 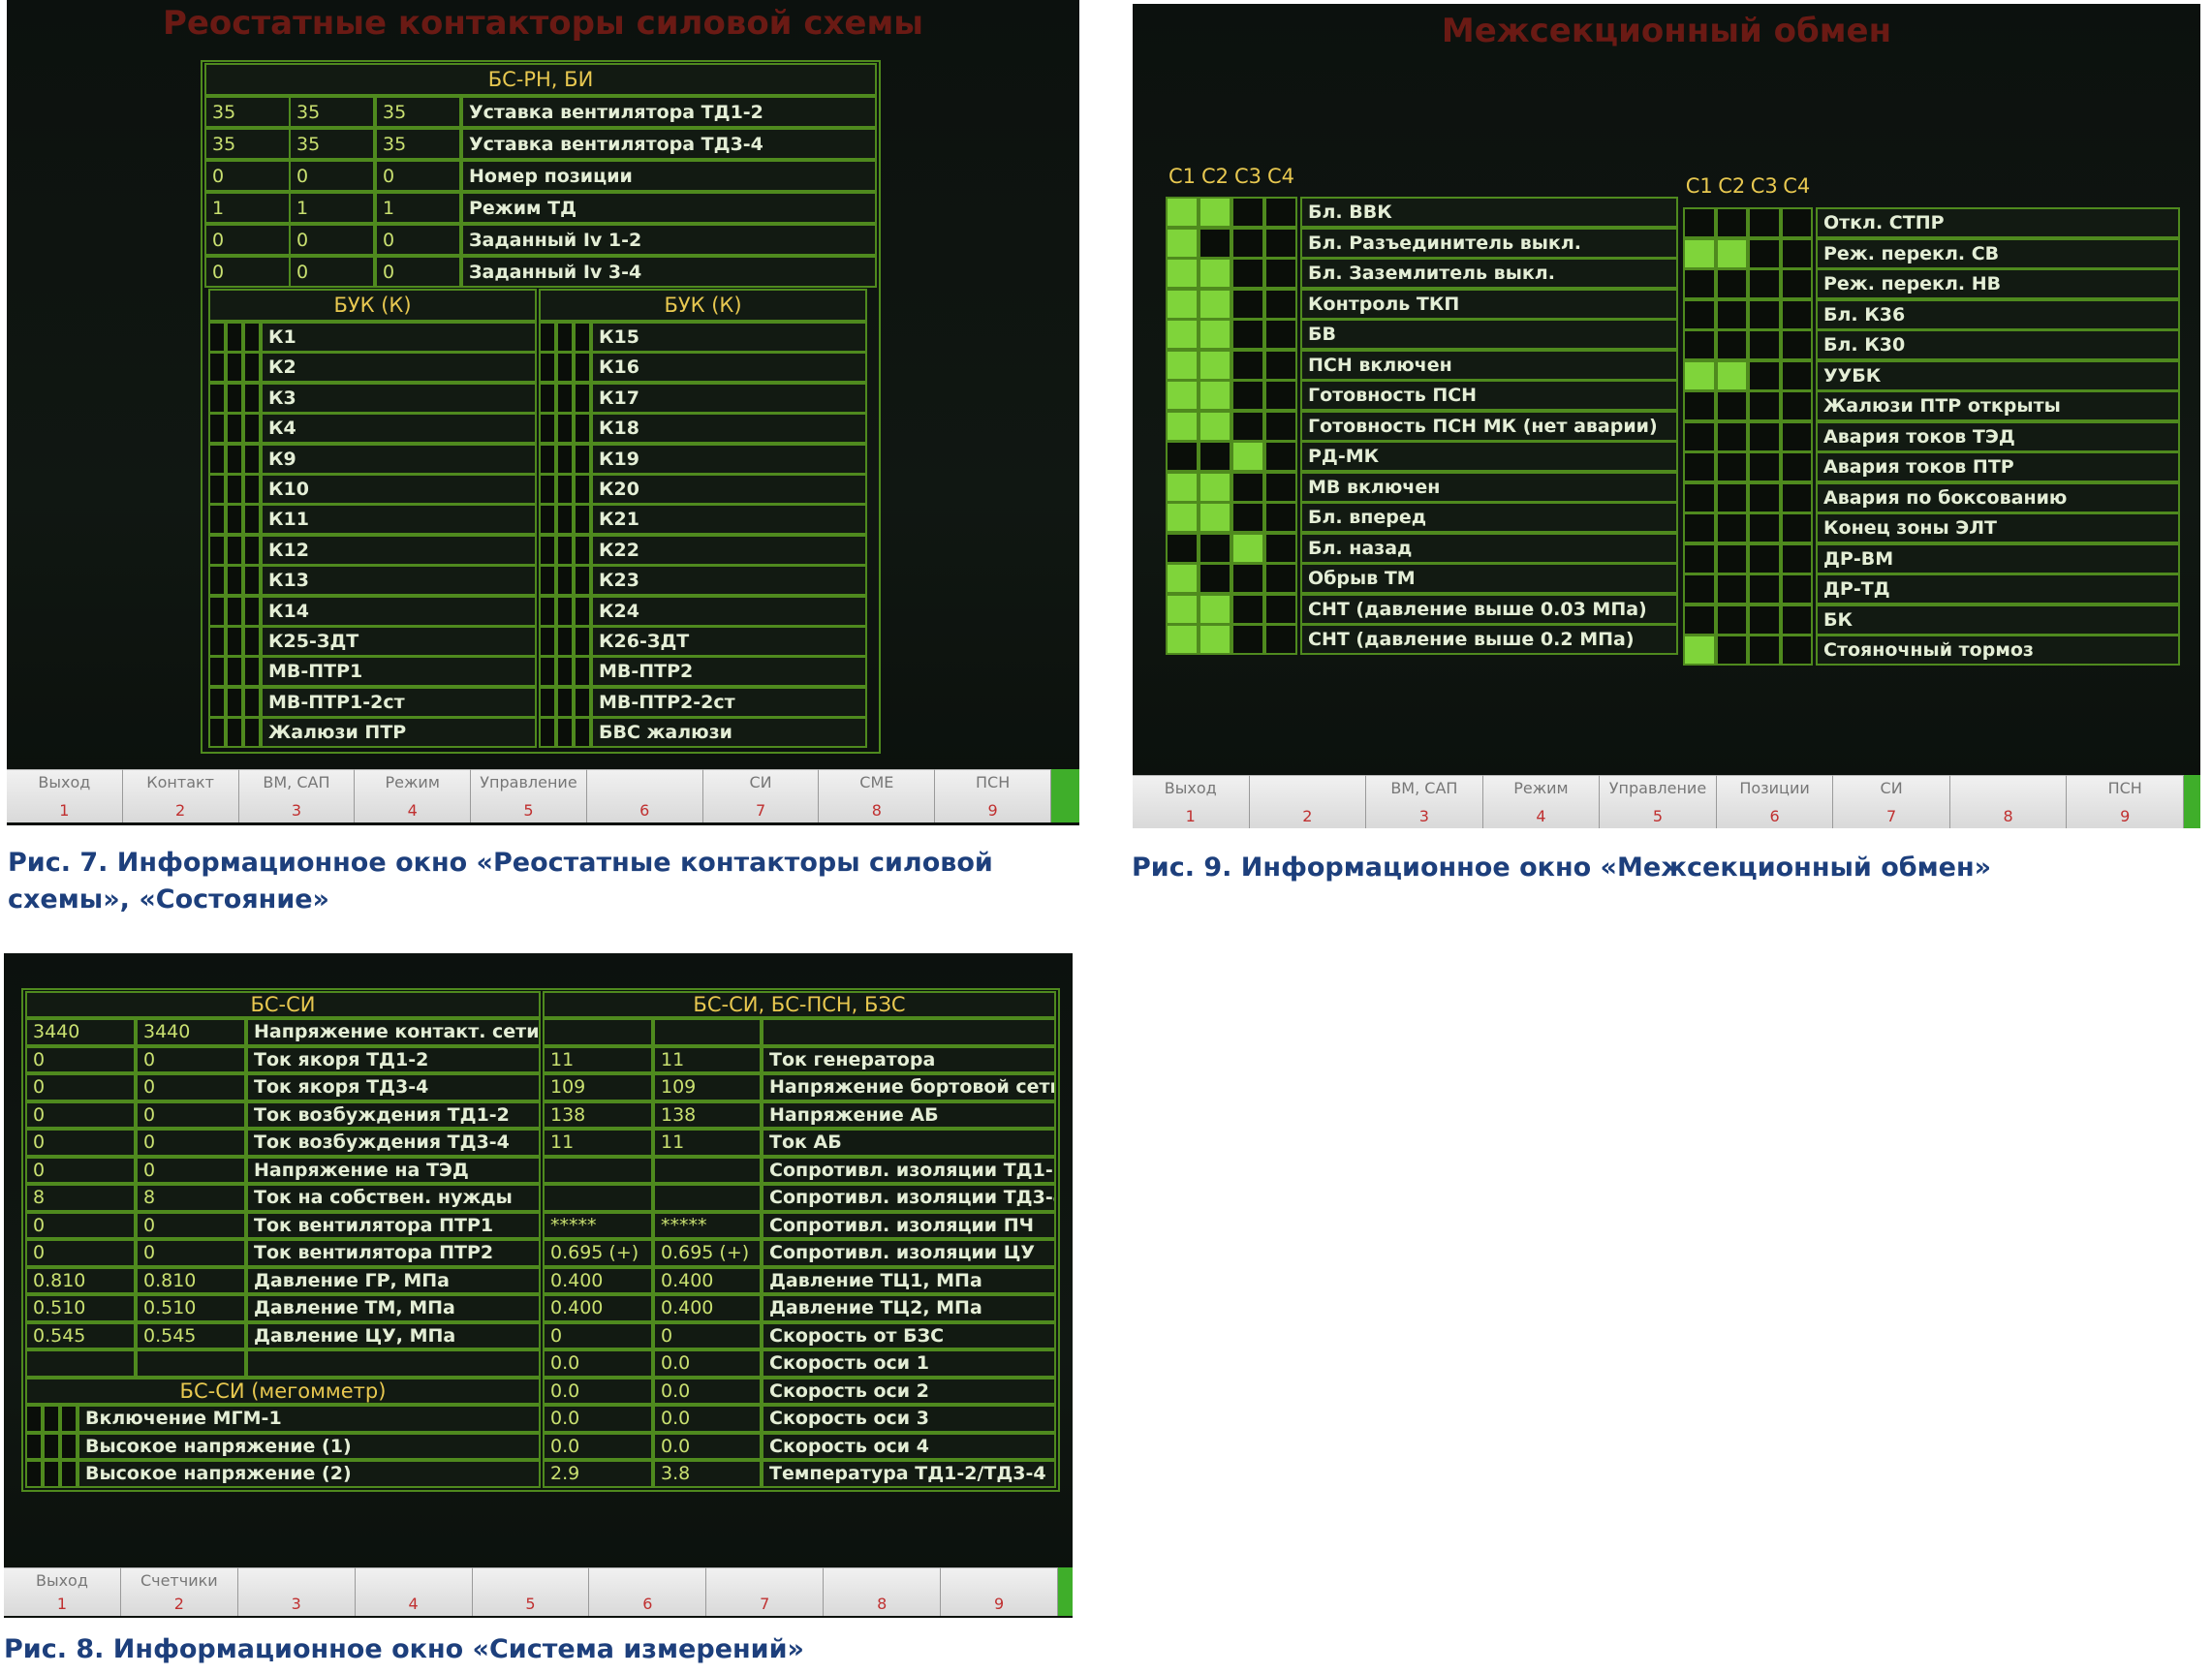 What do you see at coordinates (765, 1591) in the screenshot?
I see `menu-button: 7` at bounding box center [765, 1591].